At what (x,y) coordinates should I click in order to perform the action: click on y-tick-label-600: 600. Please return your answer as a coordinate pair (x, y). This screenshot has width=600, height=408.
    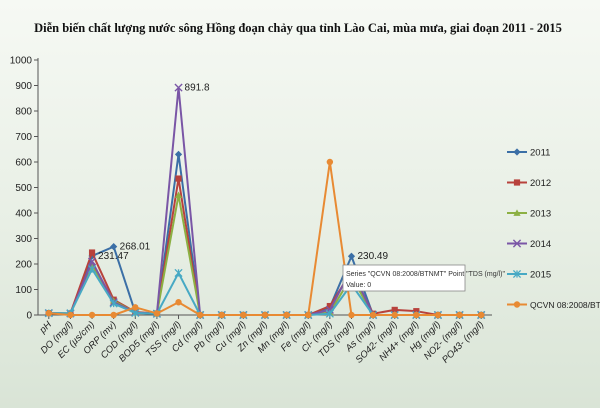
    Looking at the image, I should click on (23, 163).